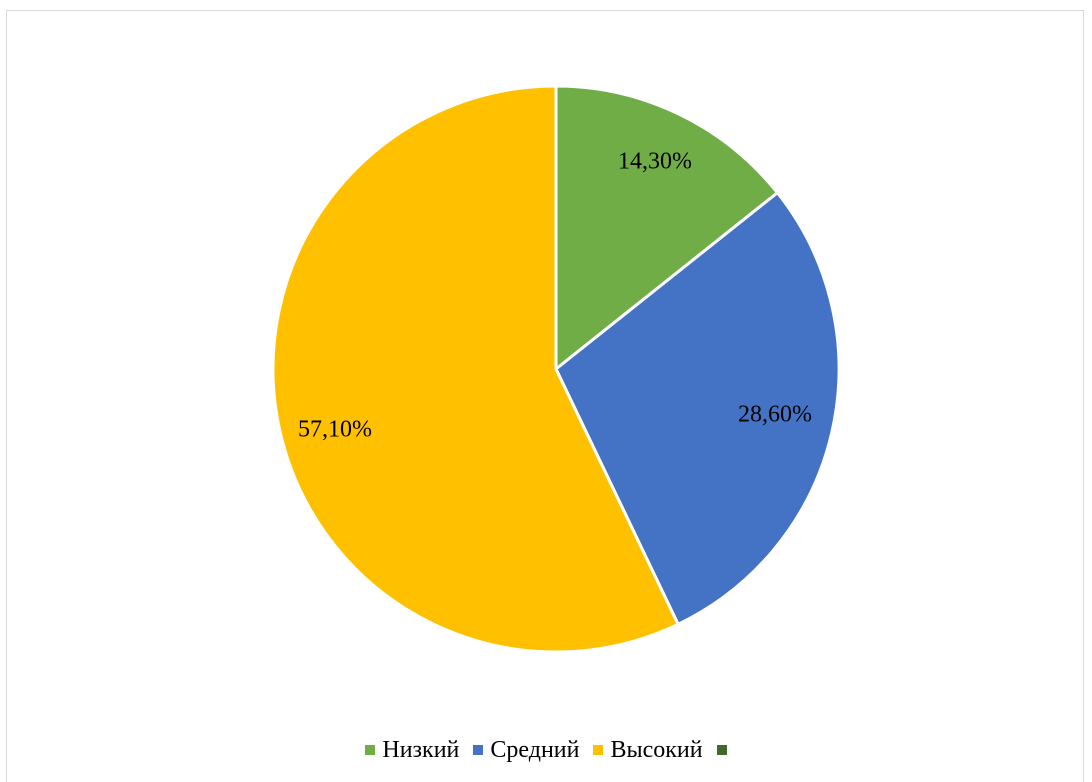  I want to click on data-label-1: 14,30%, so click(655, 162).